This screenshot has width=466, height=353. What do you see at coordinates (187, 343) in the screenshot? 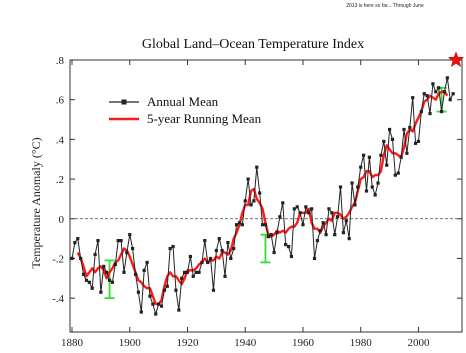
I see `x-tick-label: 1920` at bounding box center [187, 343].